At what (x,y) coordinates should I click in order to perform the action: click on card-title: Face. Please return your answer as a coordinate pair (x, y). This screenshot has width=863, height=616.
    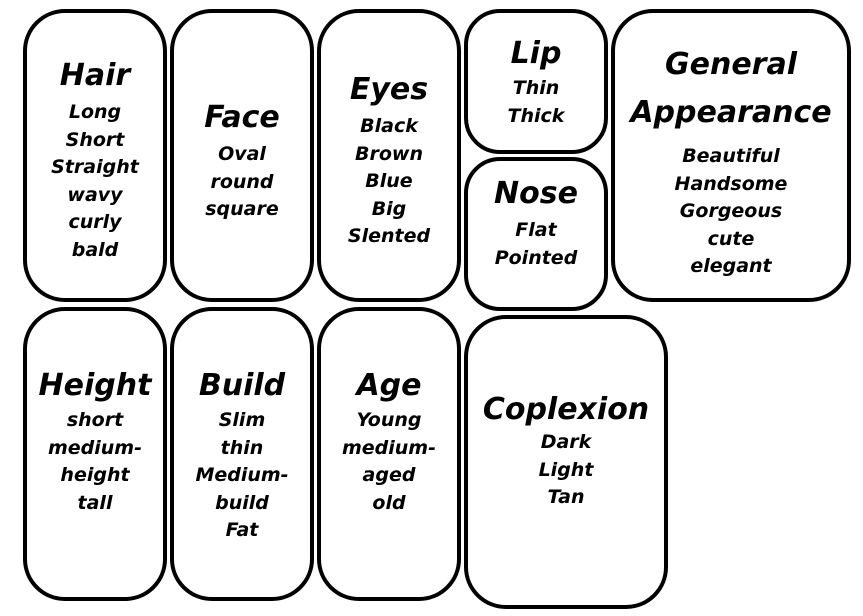
    Looking at the image, I should click on (242, 117).